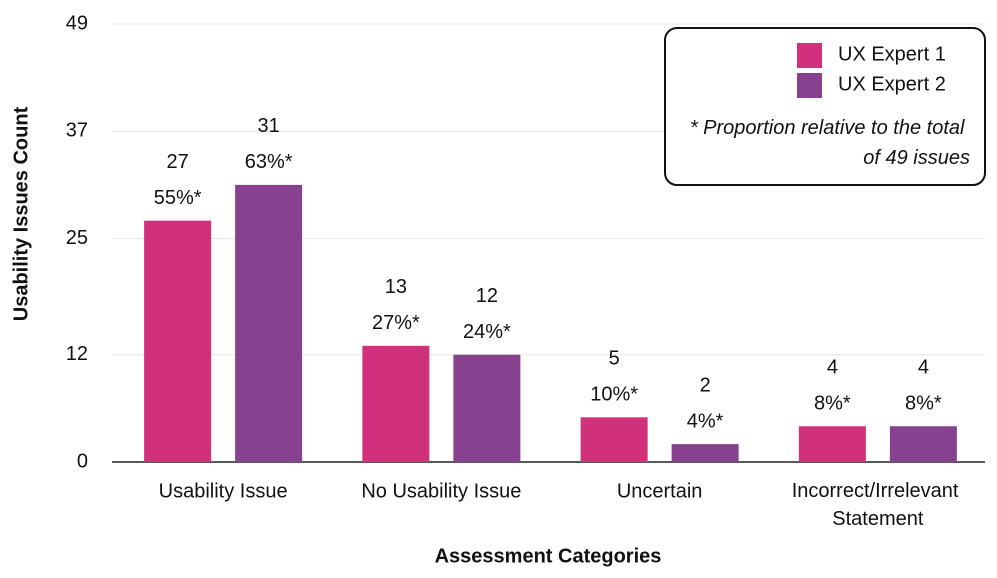 The width and height of the screenshot is (997, 578). I want to click on y-tick-label: 0, so click(82, 461).